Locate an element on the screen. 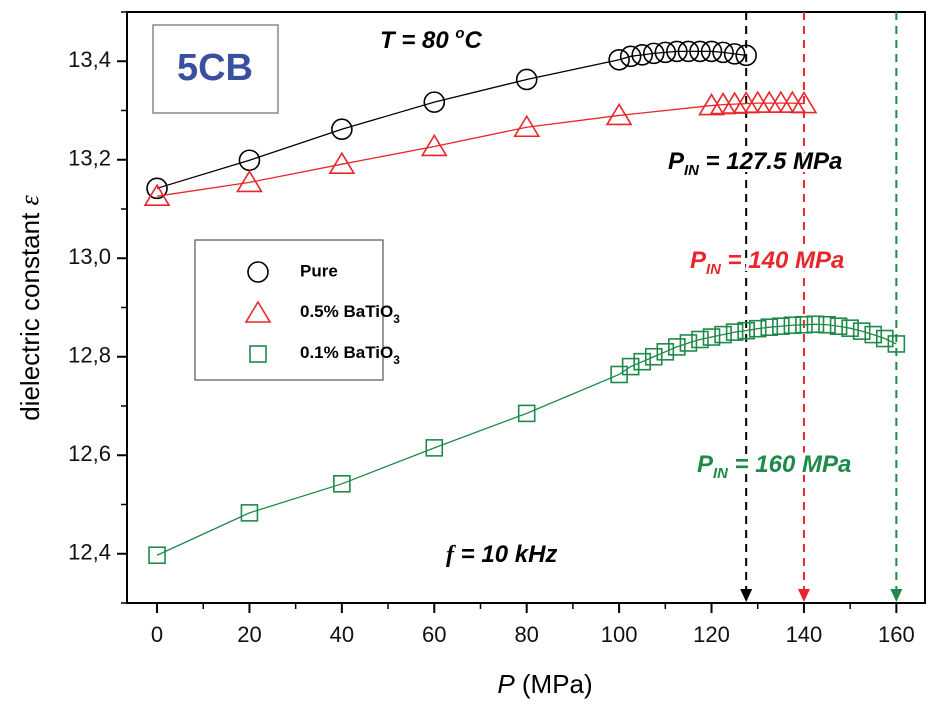 This screenshot has height=705, width=935. x-tick-label: 100 is located at coordinates (619, 634).